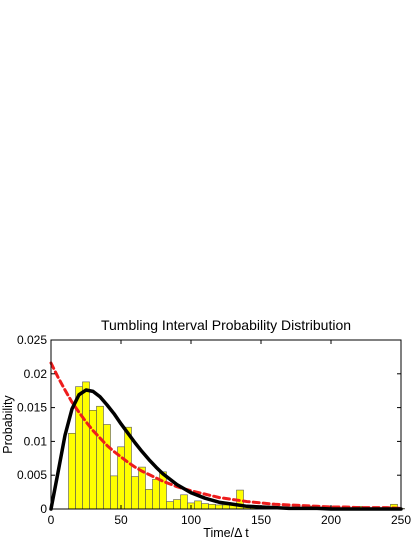 The image size is (416, 543). What do you see at coordinates (32, 475) in the screenshot?
I see `y-tick-label: 0.005` at bounding box center [32, 475].